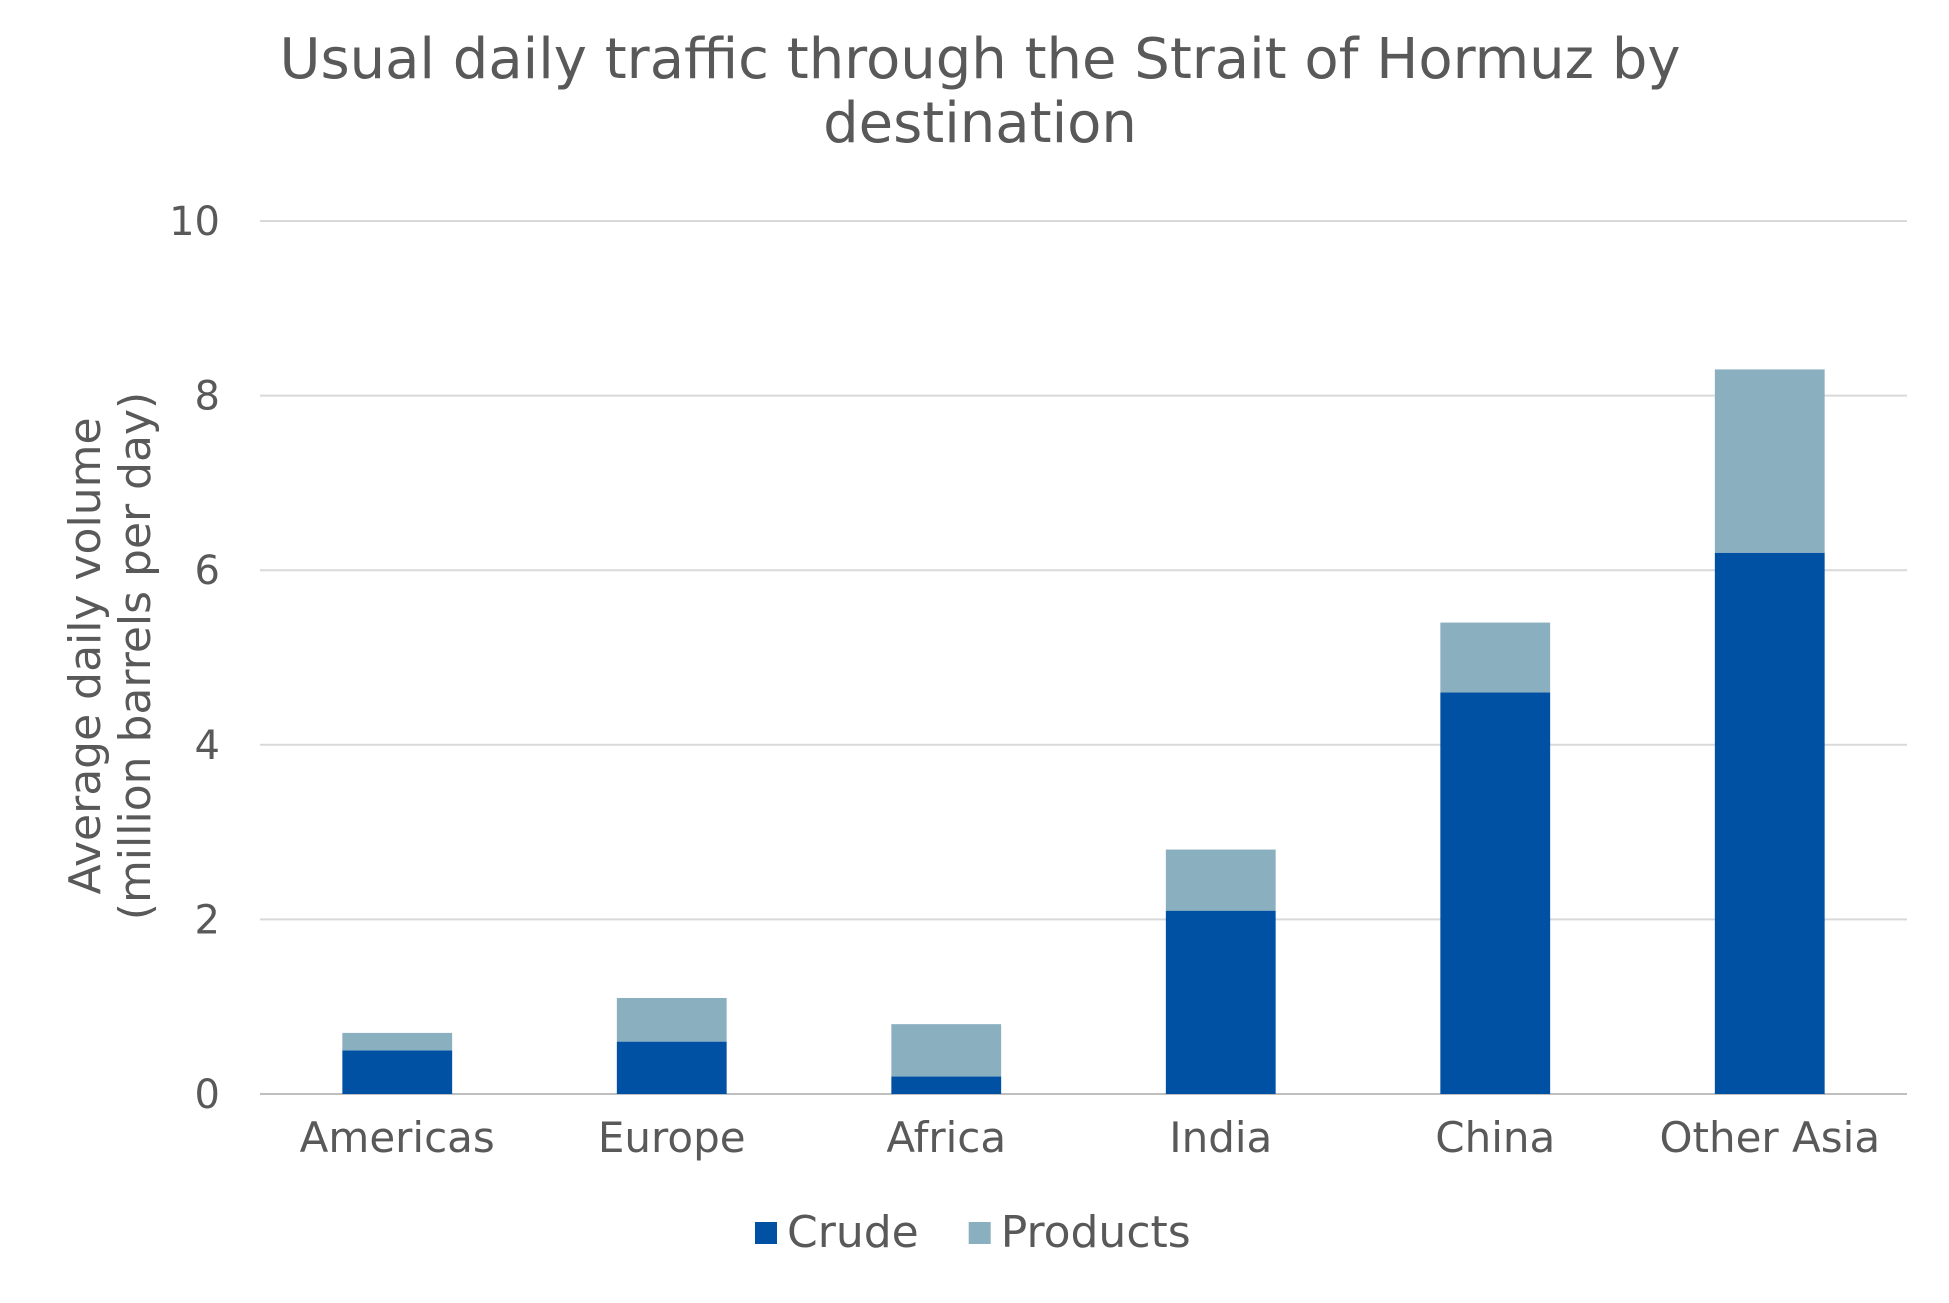 The image size is (1949, 1303). I want to click on x-tick-label: Europe, so click(672, 1137).